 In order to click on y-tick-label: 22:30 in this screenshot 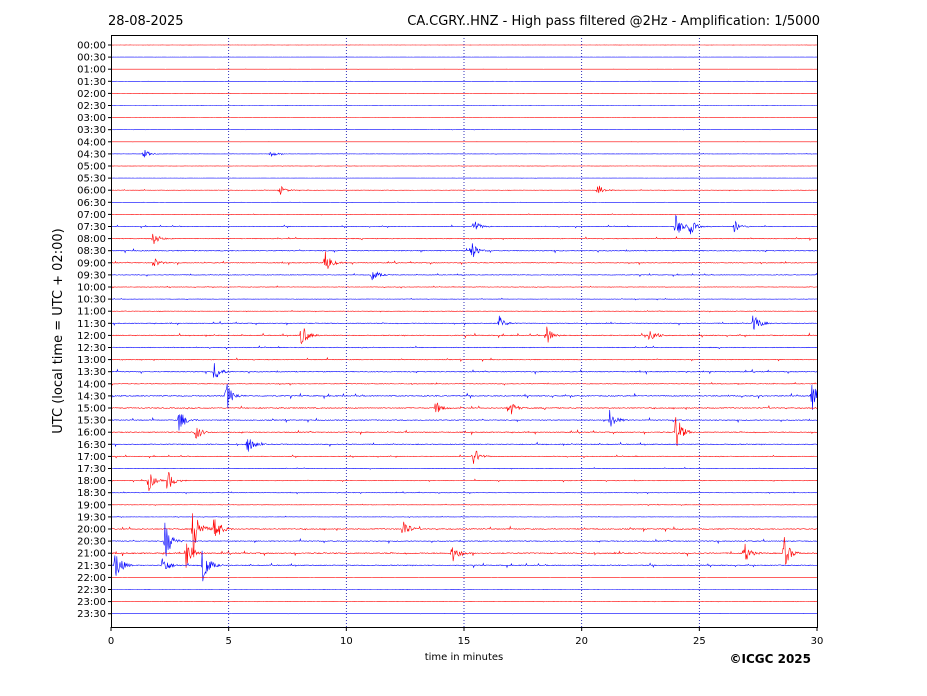, I will do `click(91, 590)`.